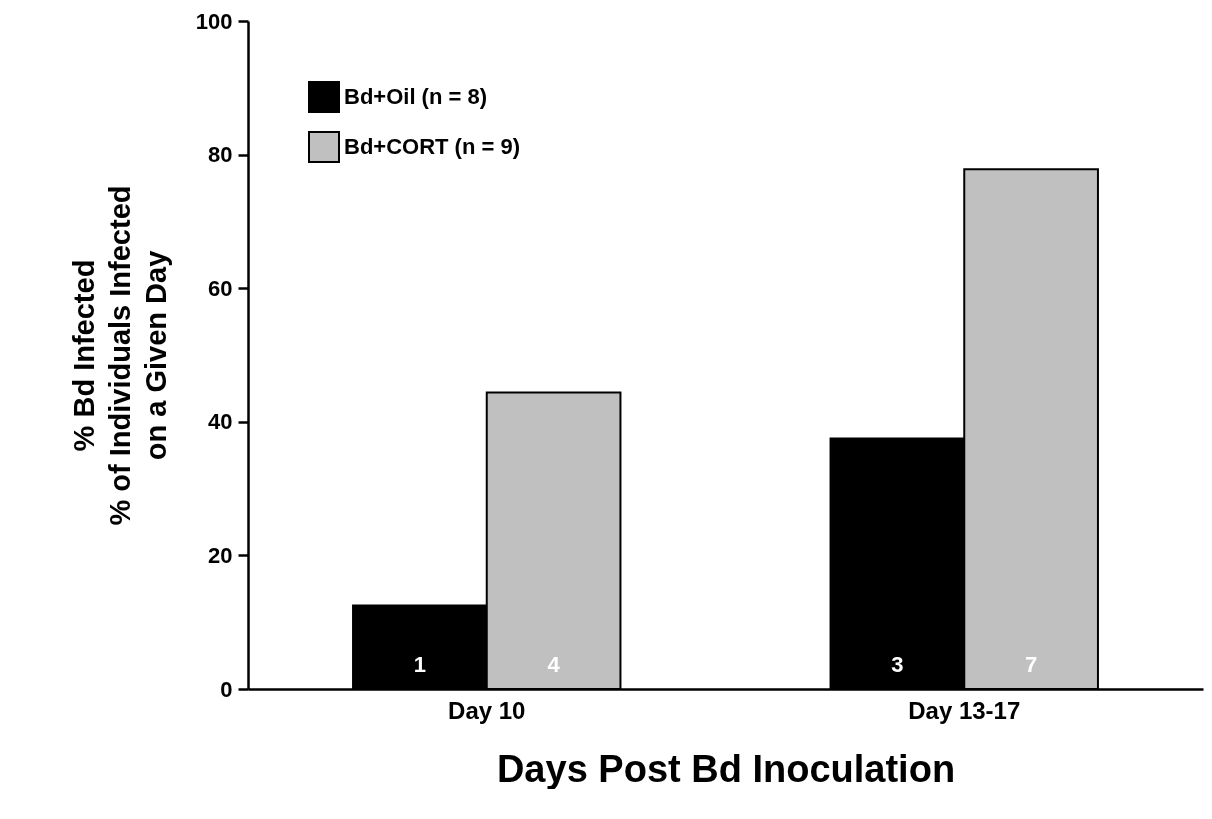 Image resolution: width=1212 pixels, height=819 pixels. Describe the element at coordinates (487, 710) in the screenshot. I see `x-tick-label: Day 10` at that location.